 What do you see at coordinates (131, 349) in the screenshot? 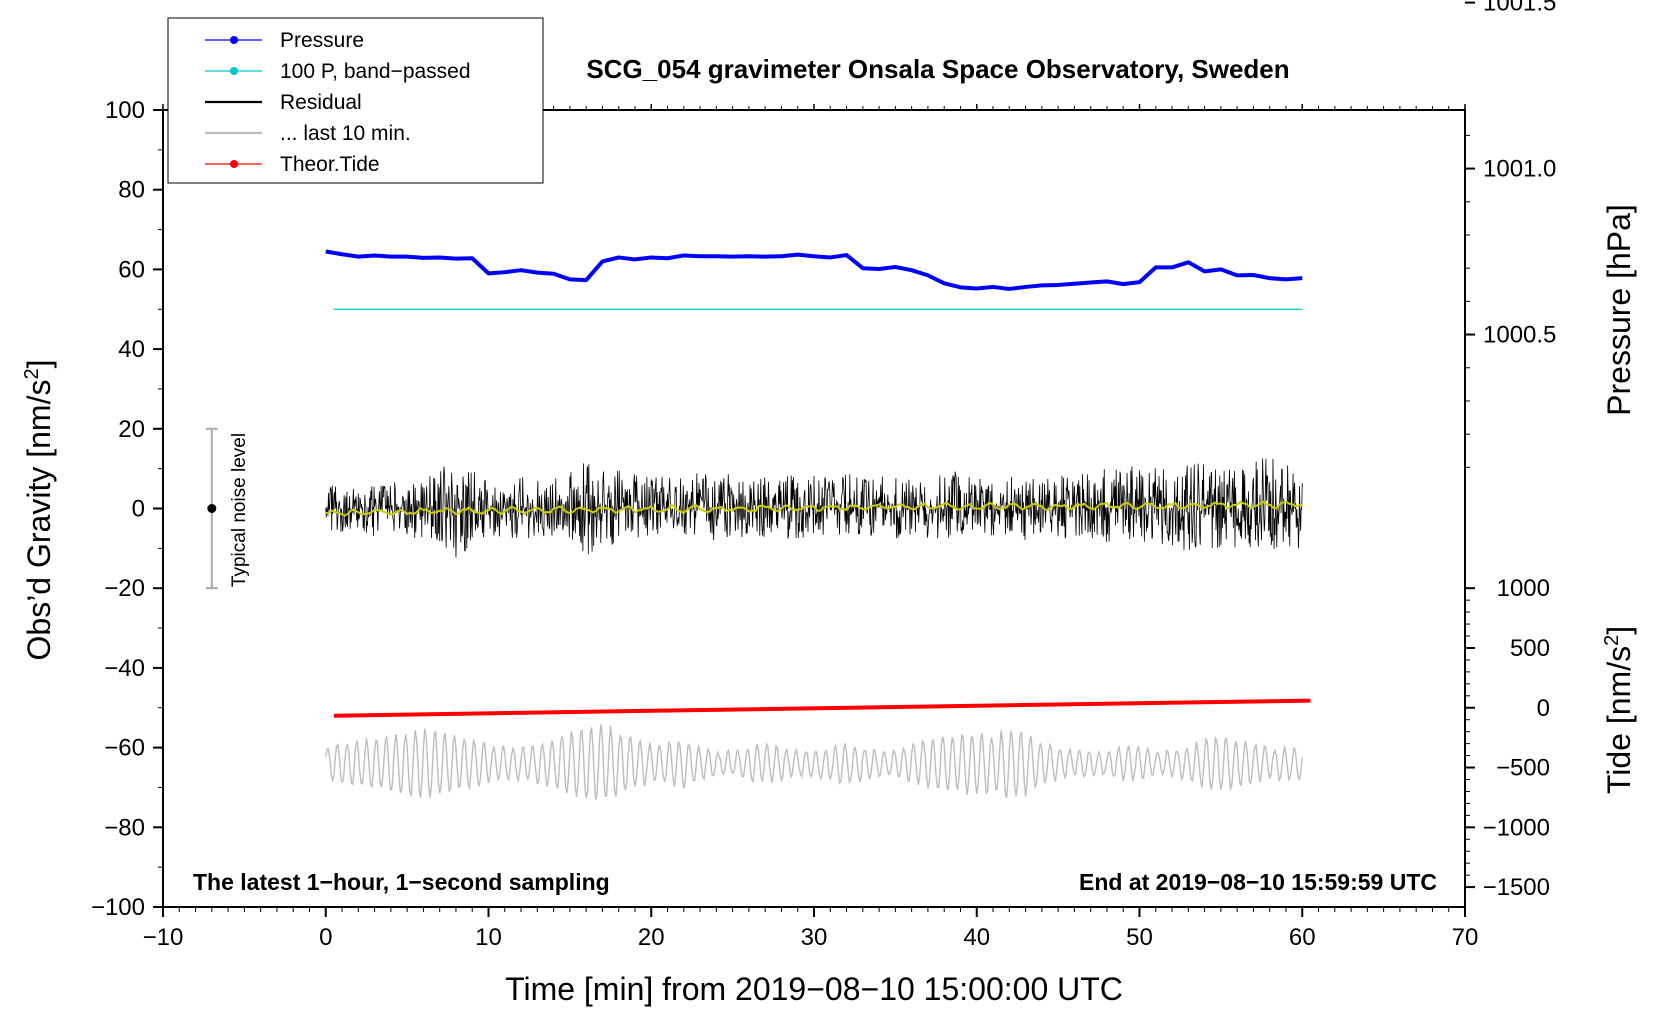
I see `y-tick-label: 40` at bounding box center [131, 349].